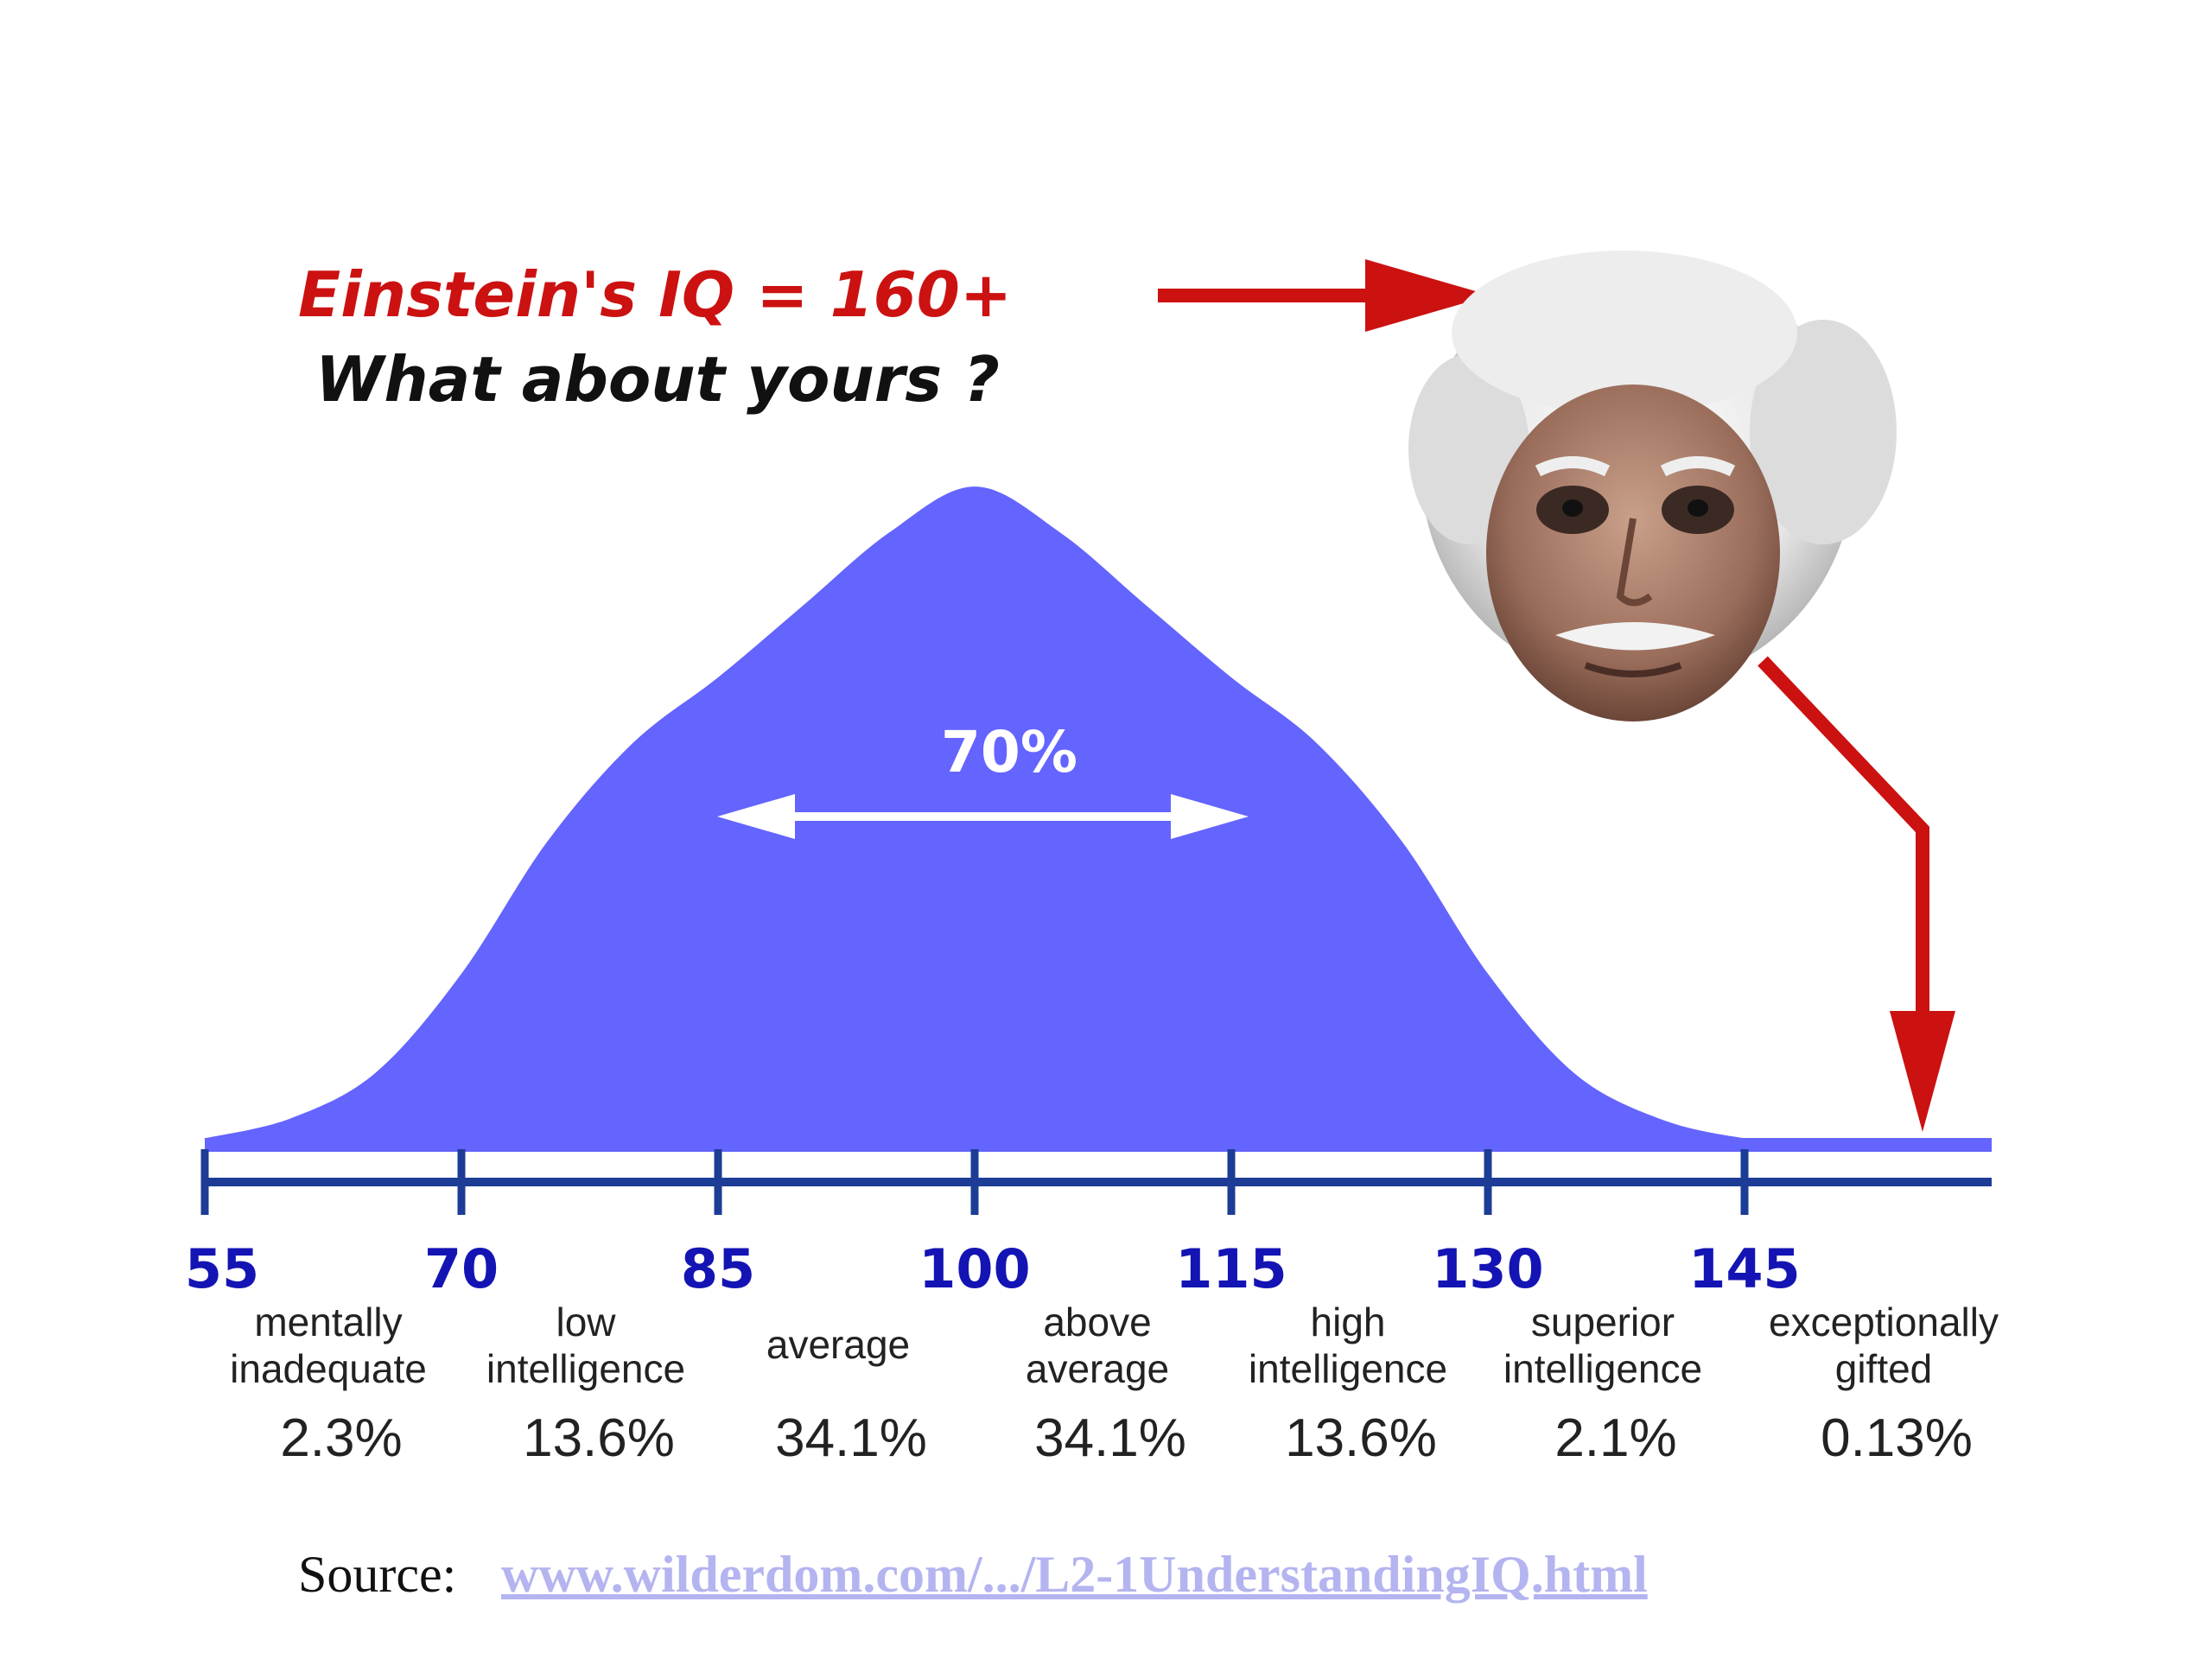 The height and width of the screenshot is (1659, 2212). Describe the element at coordinates (846, 1395) in the screenshot. I see `iq-category: average 34.1%` at that location.